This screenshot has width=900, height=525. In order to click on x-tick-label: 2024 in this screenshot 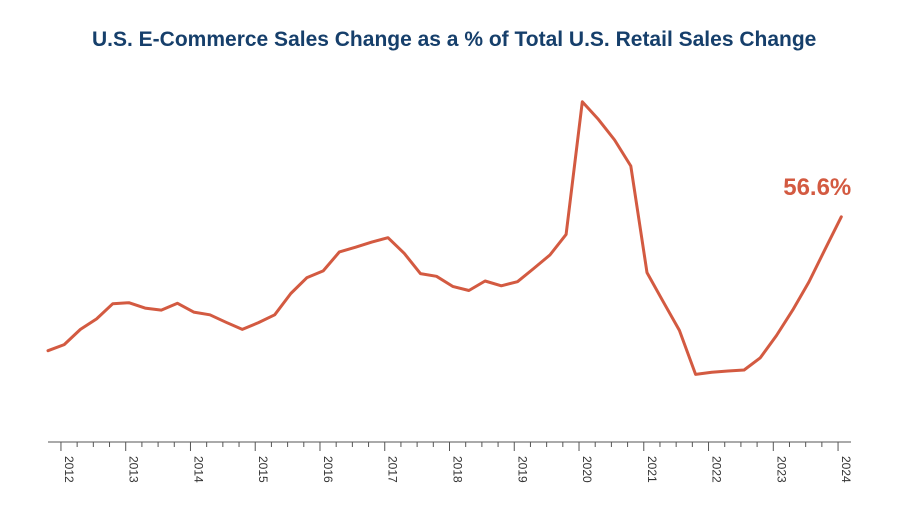, I will do `click(846, 469)`.